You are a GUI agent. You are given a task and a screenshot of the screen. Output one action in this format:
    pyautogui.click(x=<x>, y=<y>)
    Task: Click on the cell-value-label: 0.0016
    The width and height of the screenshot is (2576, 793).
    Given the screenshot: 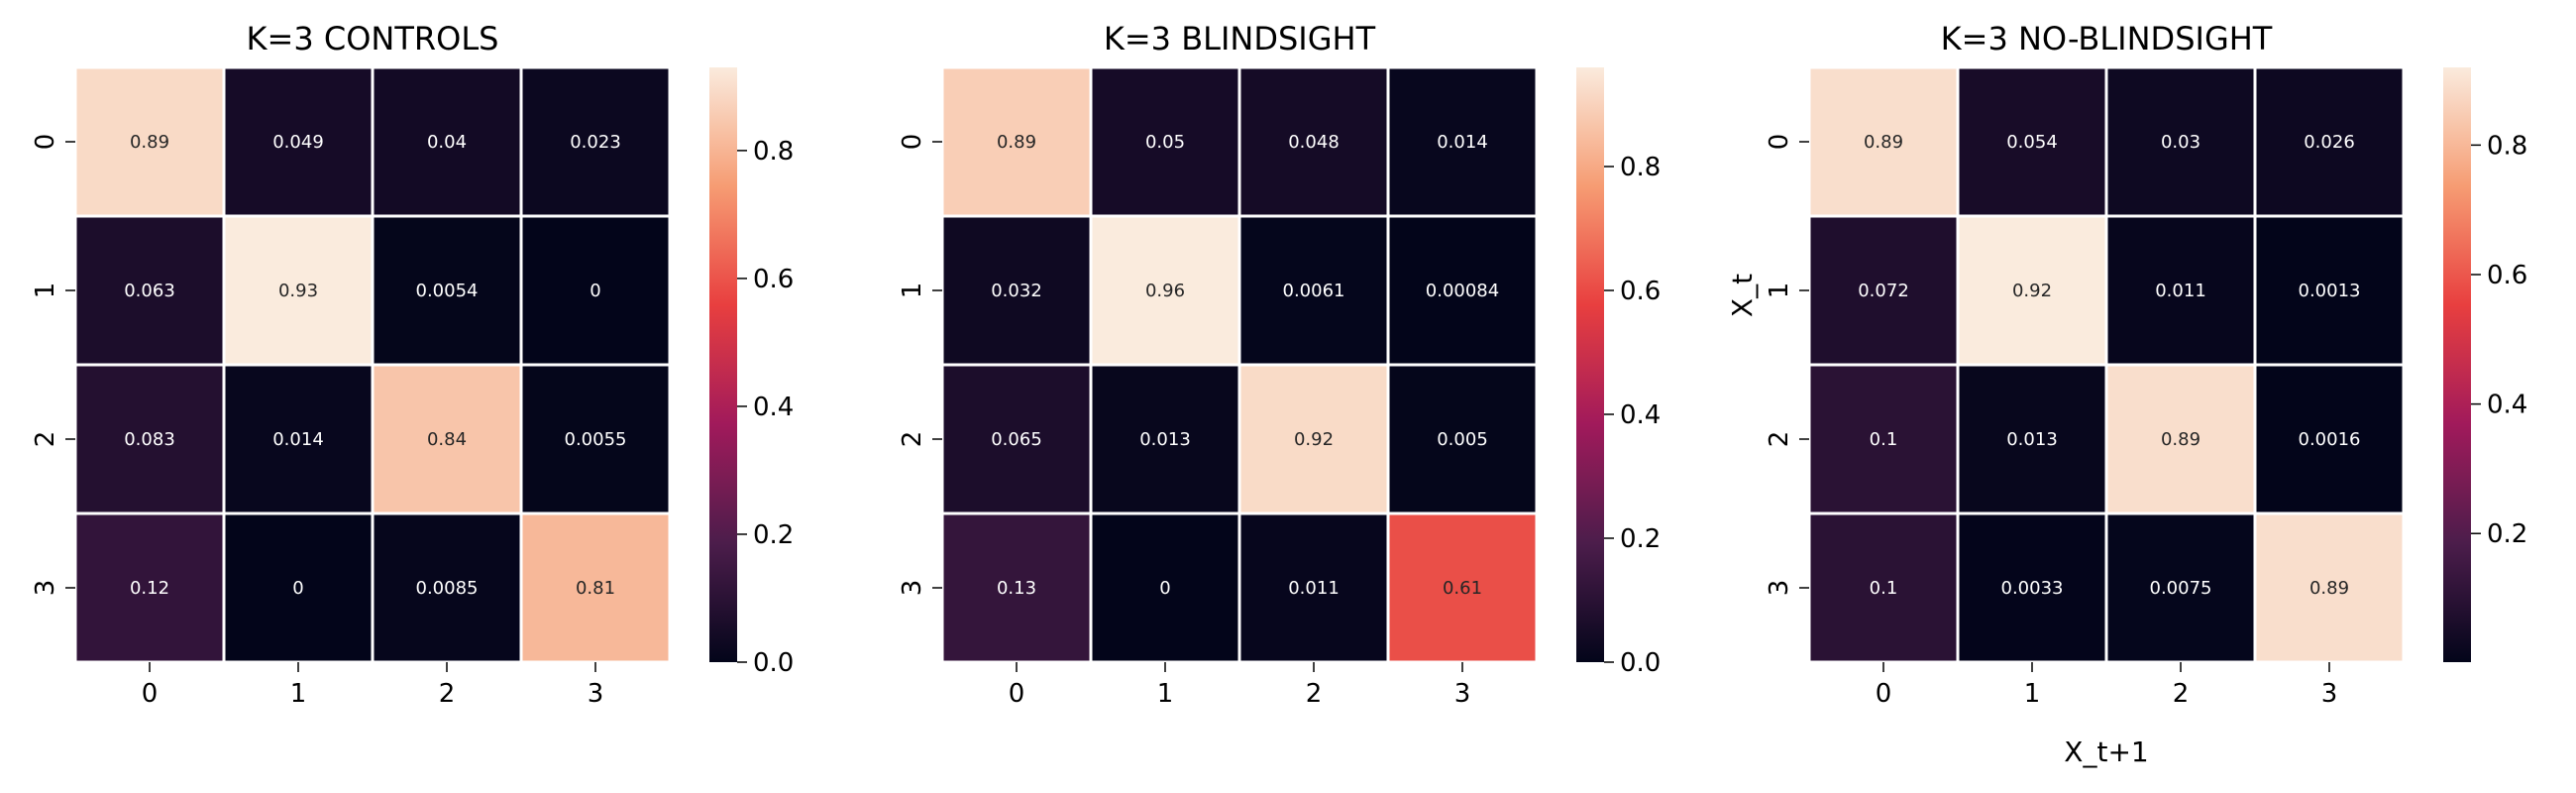 What is the action you would take?
    pyautogui.click(x=2330, y=439)
    